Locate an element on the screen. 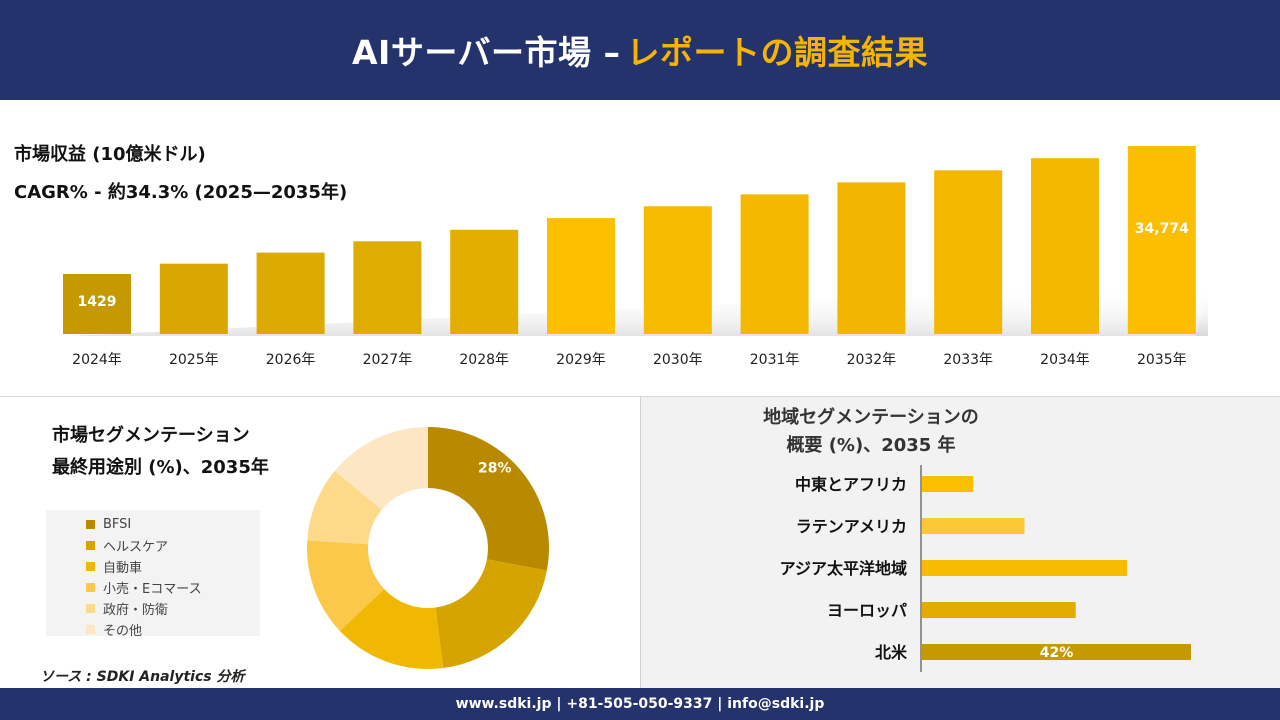  donut-data-label: 28% is located at coordinates (495, 468).